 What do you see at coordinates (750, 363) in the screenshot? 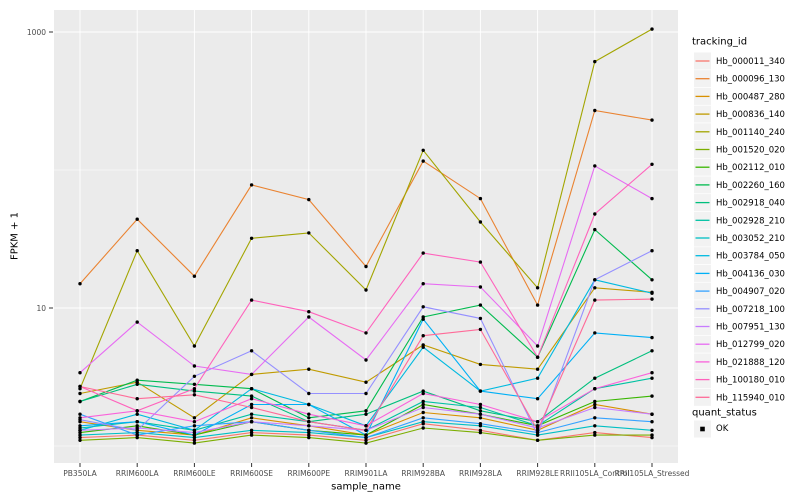
I see `legend-label: Hb_021888_120` at bounding box center [750, 363].